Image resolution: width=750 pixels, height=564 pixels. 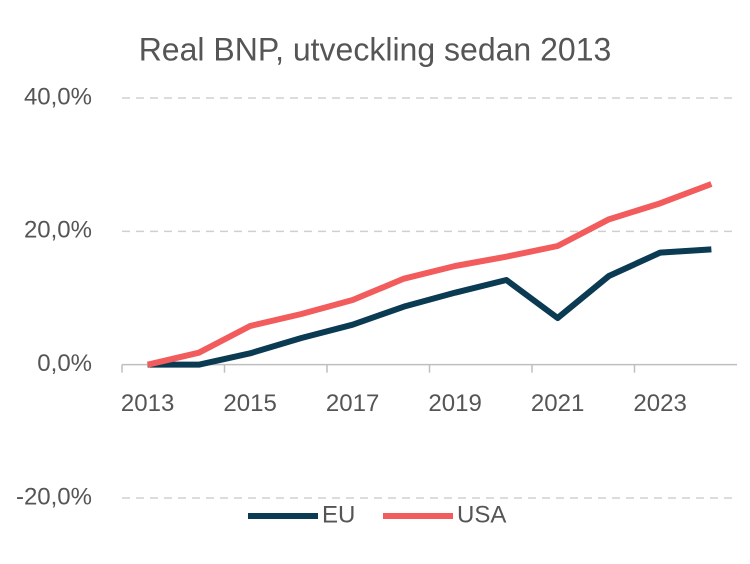 I want to click on y-tick-label: 40,0%, so click(x=58, y=96).